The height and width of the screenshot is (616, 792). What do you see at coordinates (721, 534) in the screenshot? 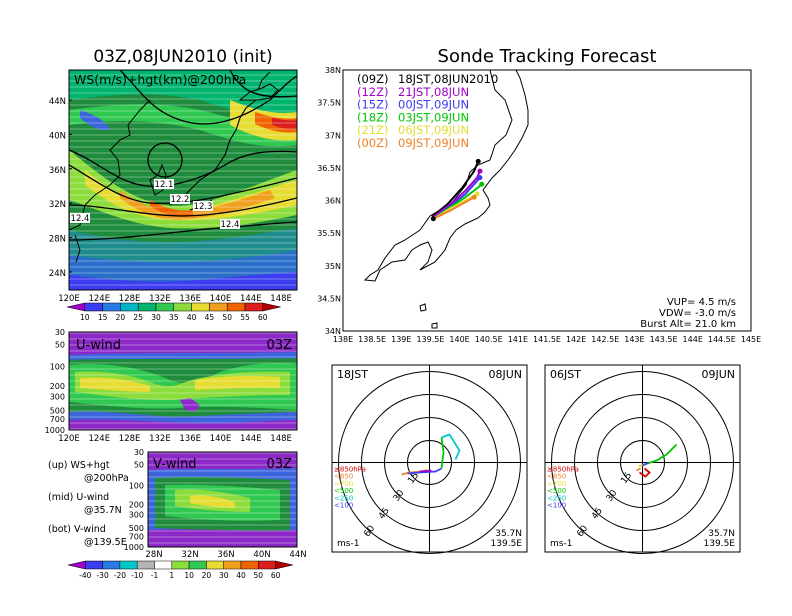
I see `hodograph-lat: 35.7N` at bounding box center [721, 534].